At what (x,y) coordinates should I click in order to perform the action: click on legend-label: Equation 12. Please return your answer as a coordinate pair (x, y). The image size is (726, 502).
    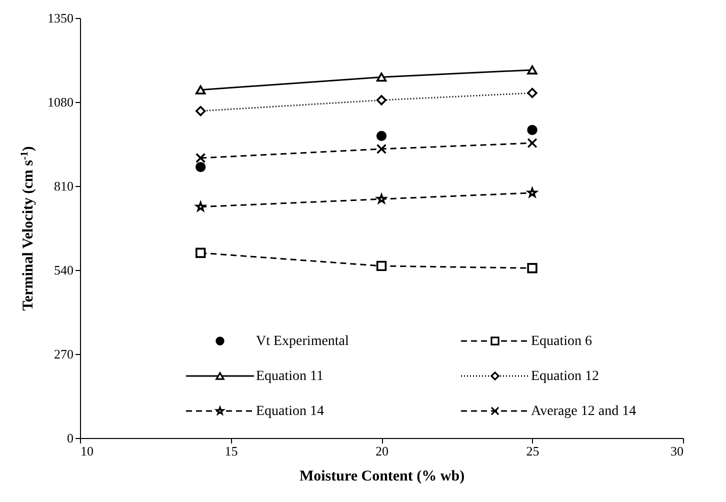
    Looking at the image, I should click on (565, 376).